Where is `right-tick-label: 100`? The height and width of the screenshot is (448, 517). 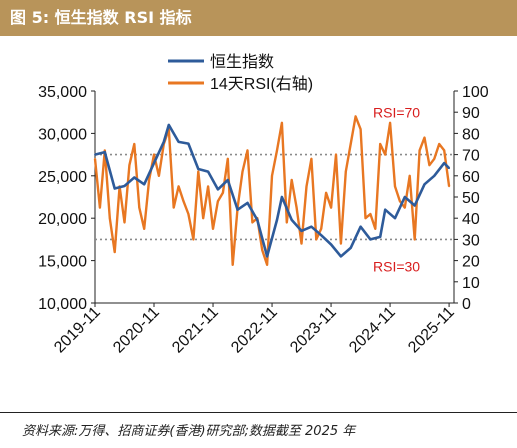
right-tick-label: 100 is located at coordinates (475, 92).